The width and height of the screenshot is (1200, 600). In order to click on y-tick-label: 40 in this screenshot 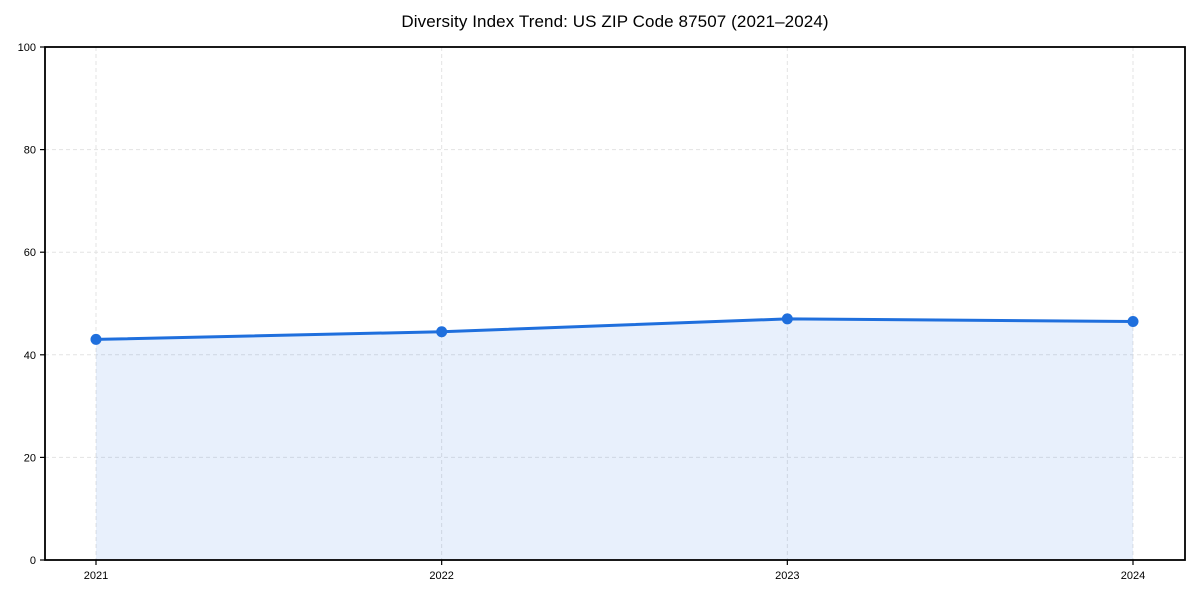, I will do `click(30, 356)`.